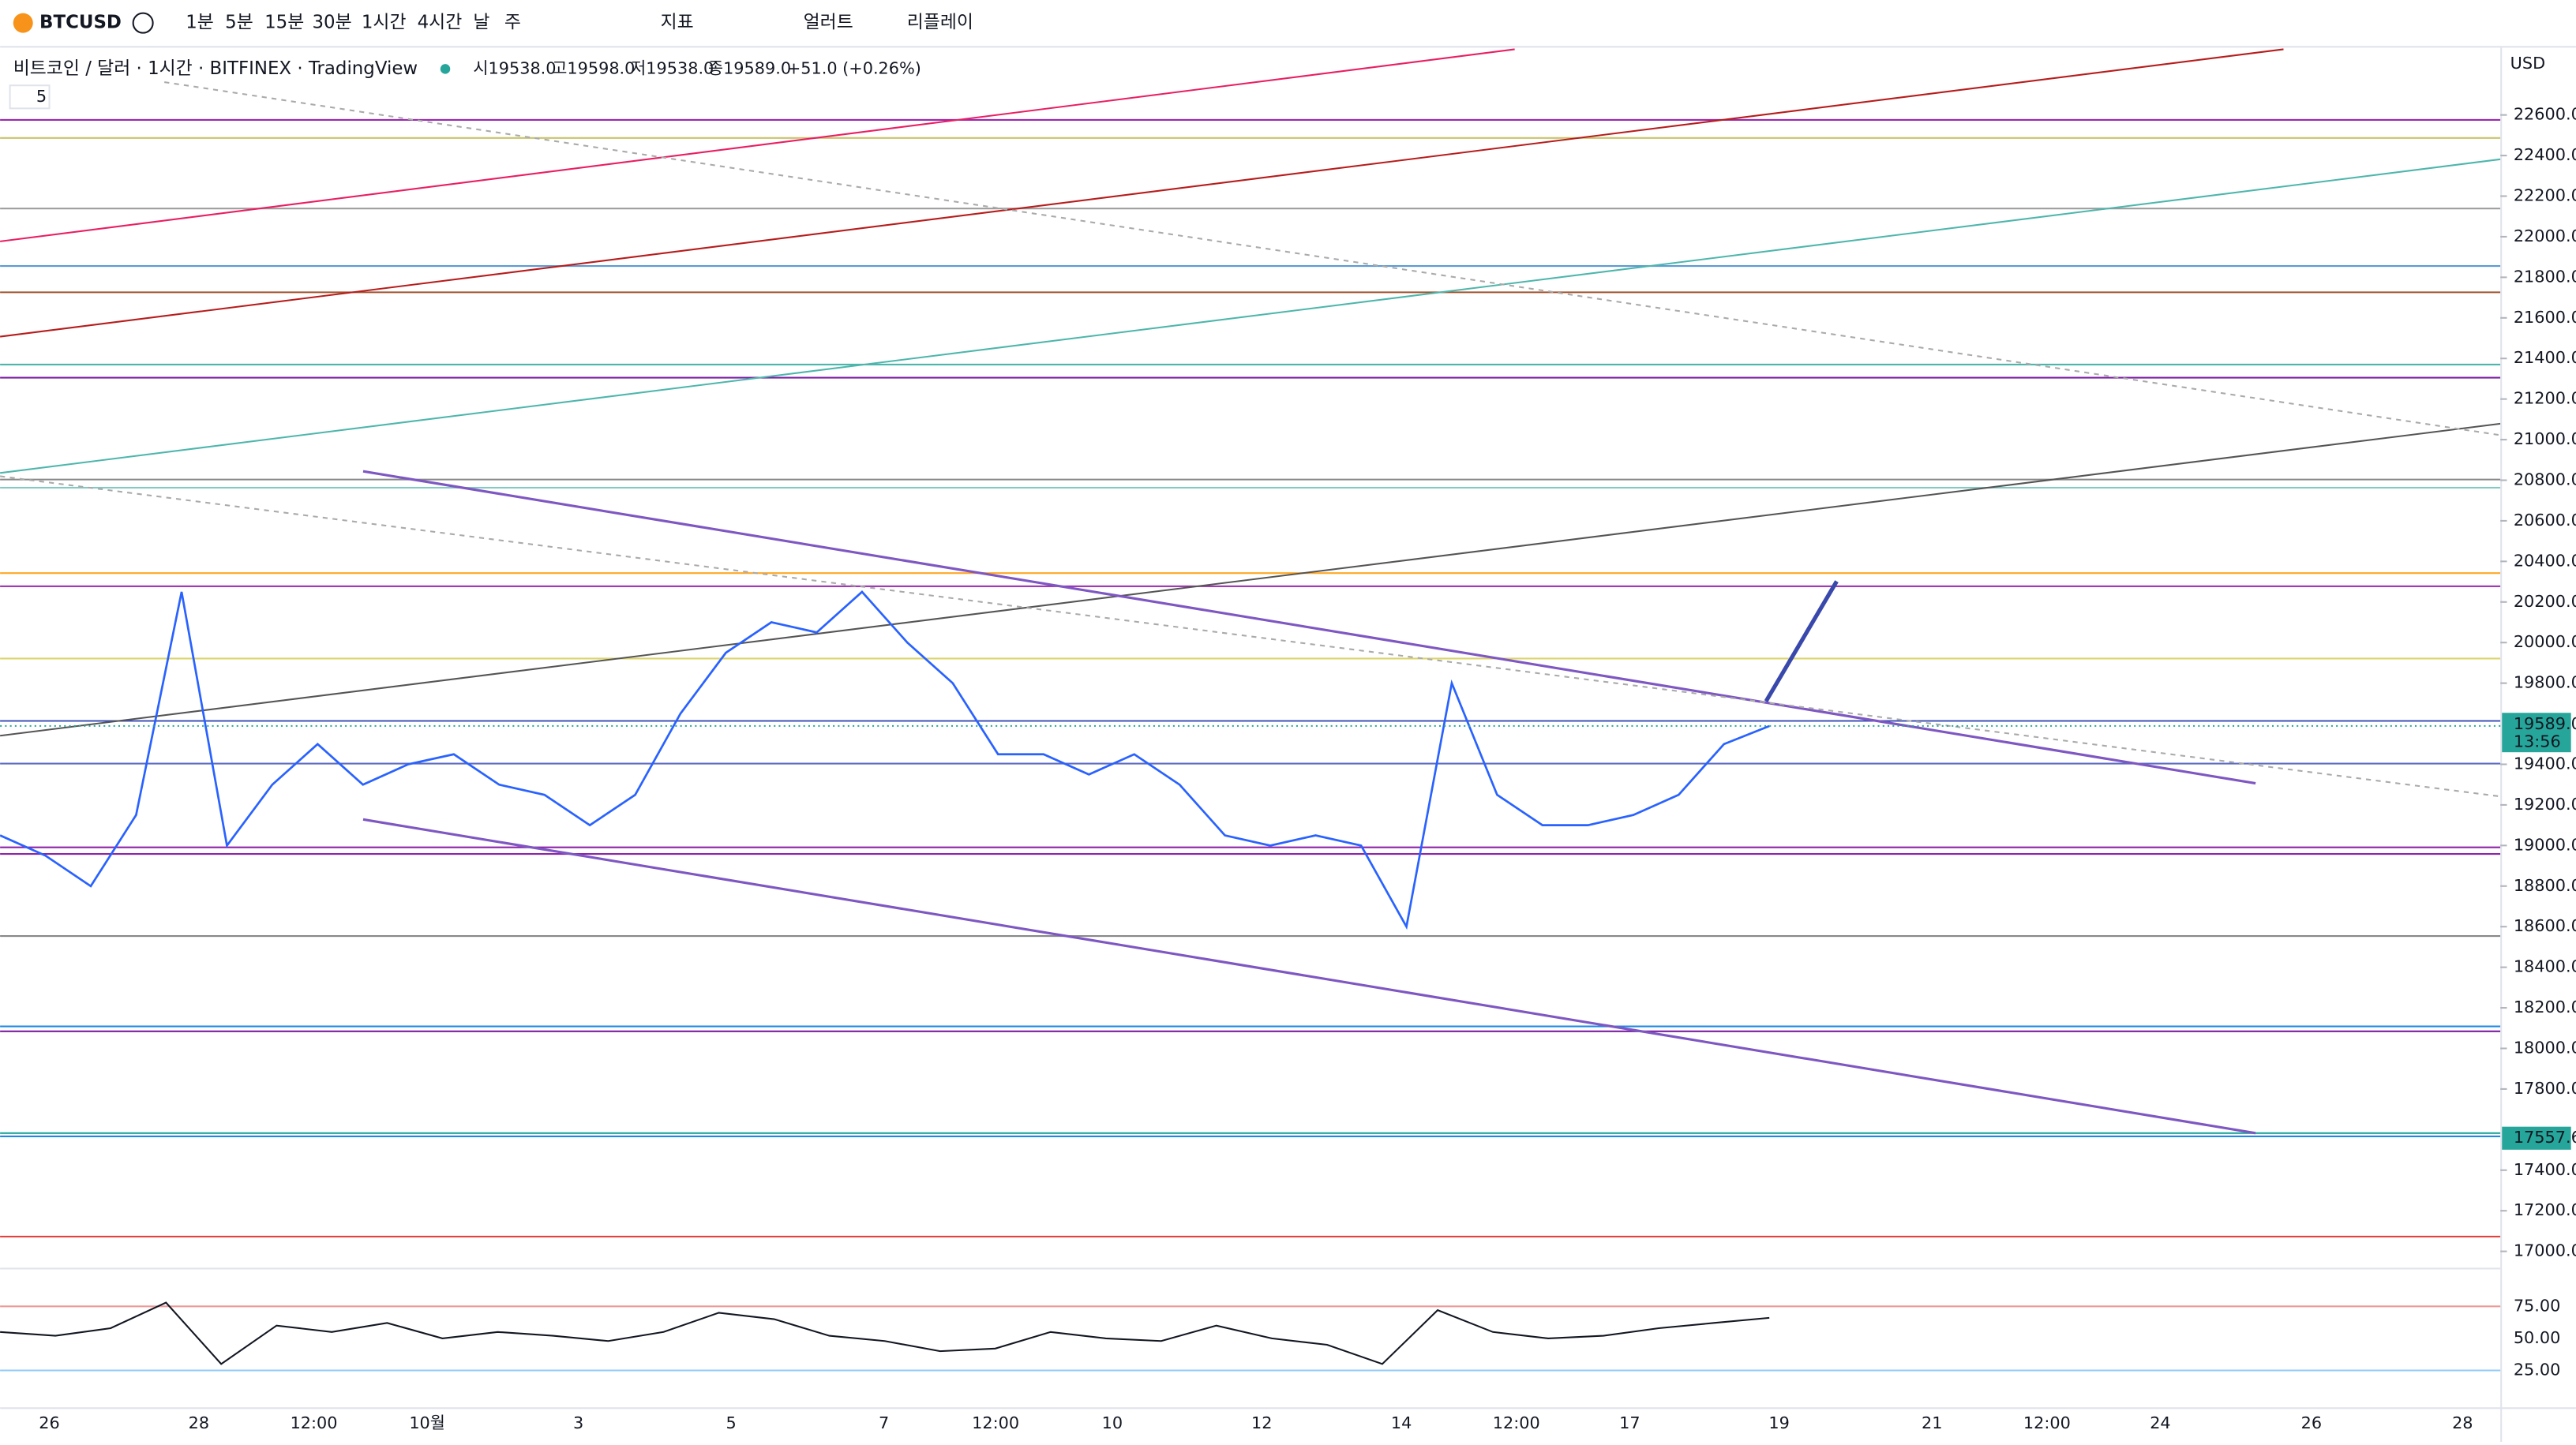 This screenshot has height=1445, width=2576. I want to click on level-price-label: 17557.6, so click(2545, 1137).